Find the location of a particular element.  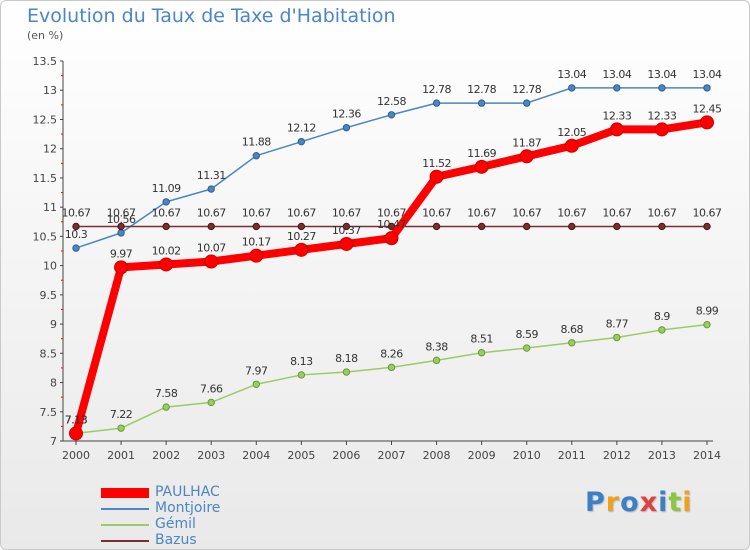

data-label-gmil: 8.77 is located at coordinates (617, 324).